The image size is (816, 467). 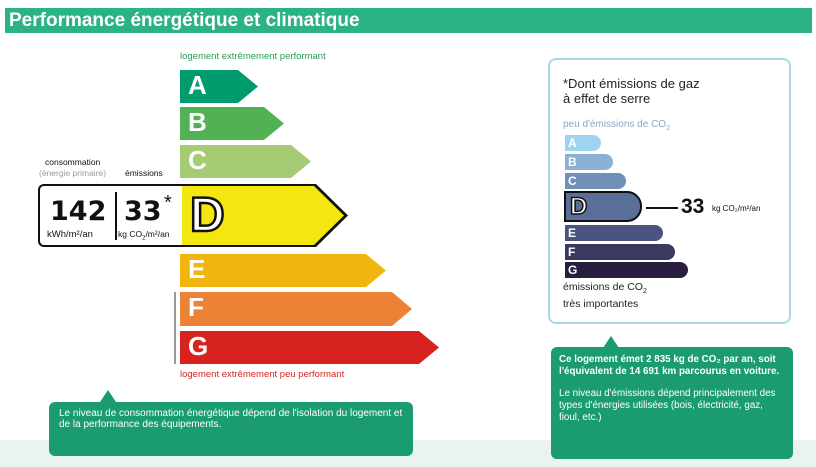 I want to click on consumption-sub-label: (énergie primaire), so click(x=73, y=173).